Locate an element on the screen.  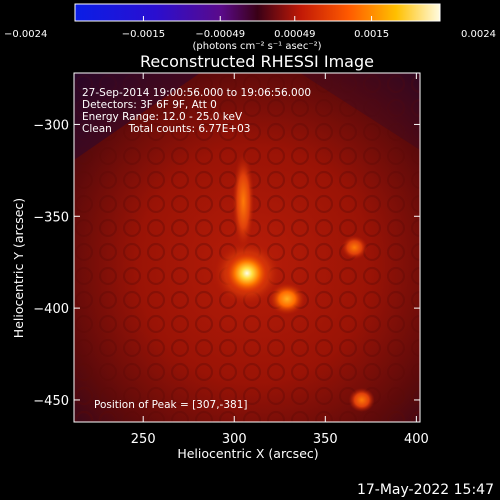
x-axis-label: Heliocentric X (arcsec) is located at coordinates (247, 453).